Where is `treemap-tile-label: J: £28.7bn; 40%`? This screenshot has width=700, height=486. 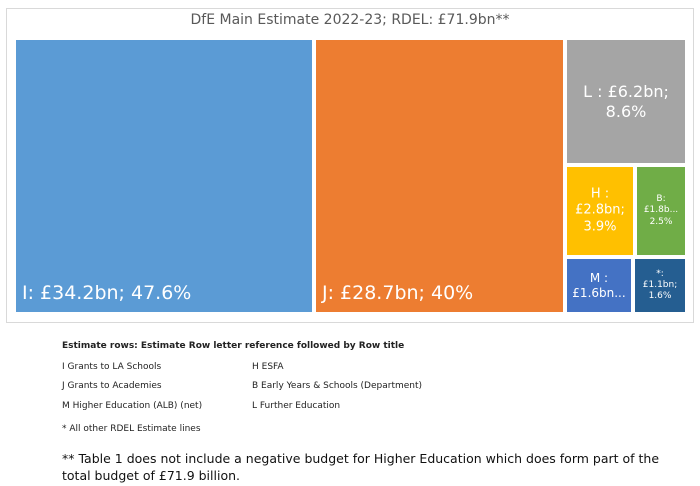 treemap-tile-label: J: £28.7bn; 40% is located at coordinates (398, 293).